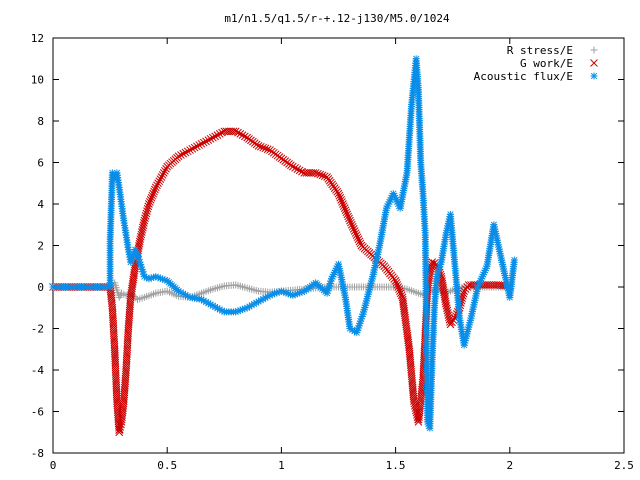 Image resolution: width=640 pixels, height=480 pixels. Describe the element at coordinates (509, 465) in the screenshot. I see `x-tick-label: 2` at that location.